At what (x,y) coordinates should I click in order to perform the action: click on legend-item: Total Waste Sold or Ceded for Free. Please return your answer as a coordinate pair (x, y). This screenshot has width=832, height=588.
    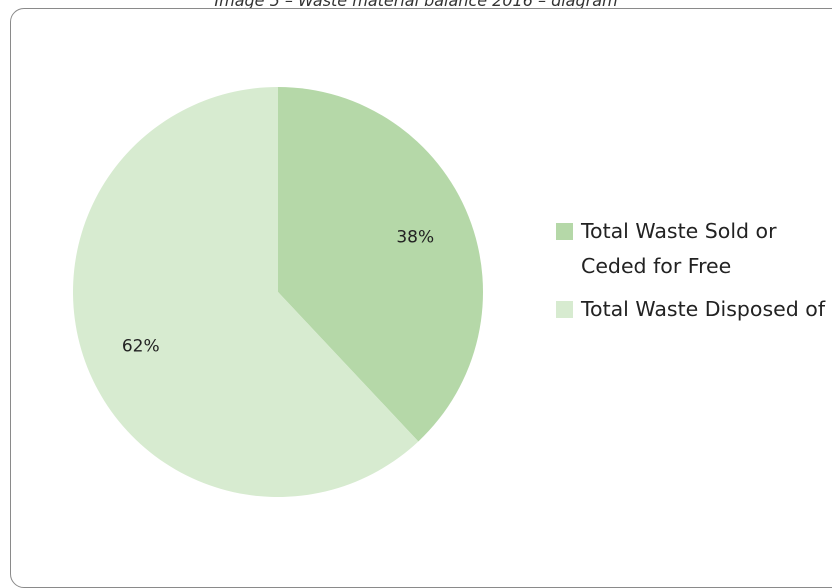
    Looking at the image, I should click on (691, 249).